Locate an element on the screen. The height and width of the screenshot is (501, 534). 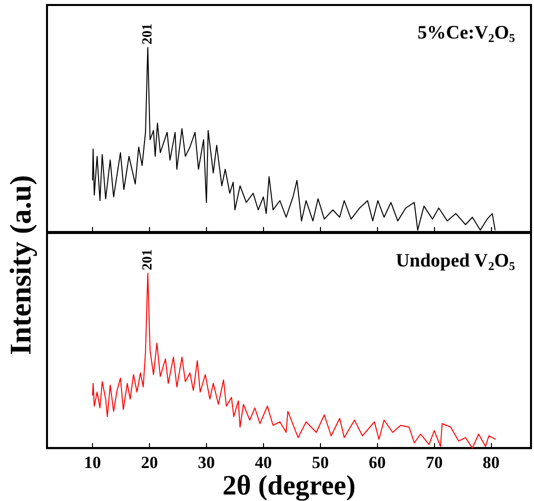
x-tick-label: 50 is located at coordinates (320, 462).